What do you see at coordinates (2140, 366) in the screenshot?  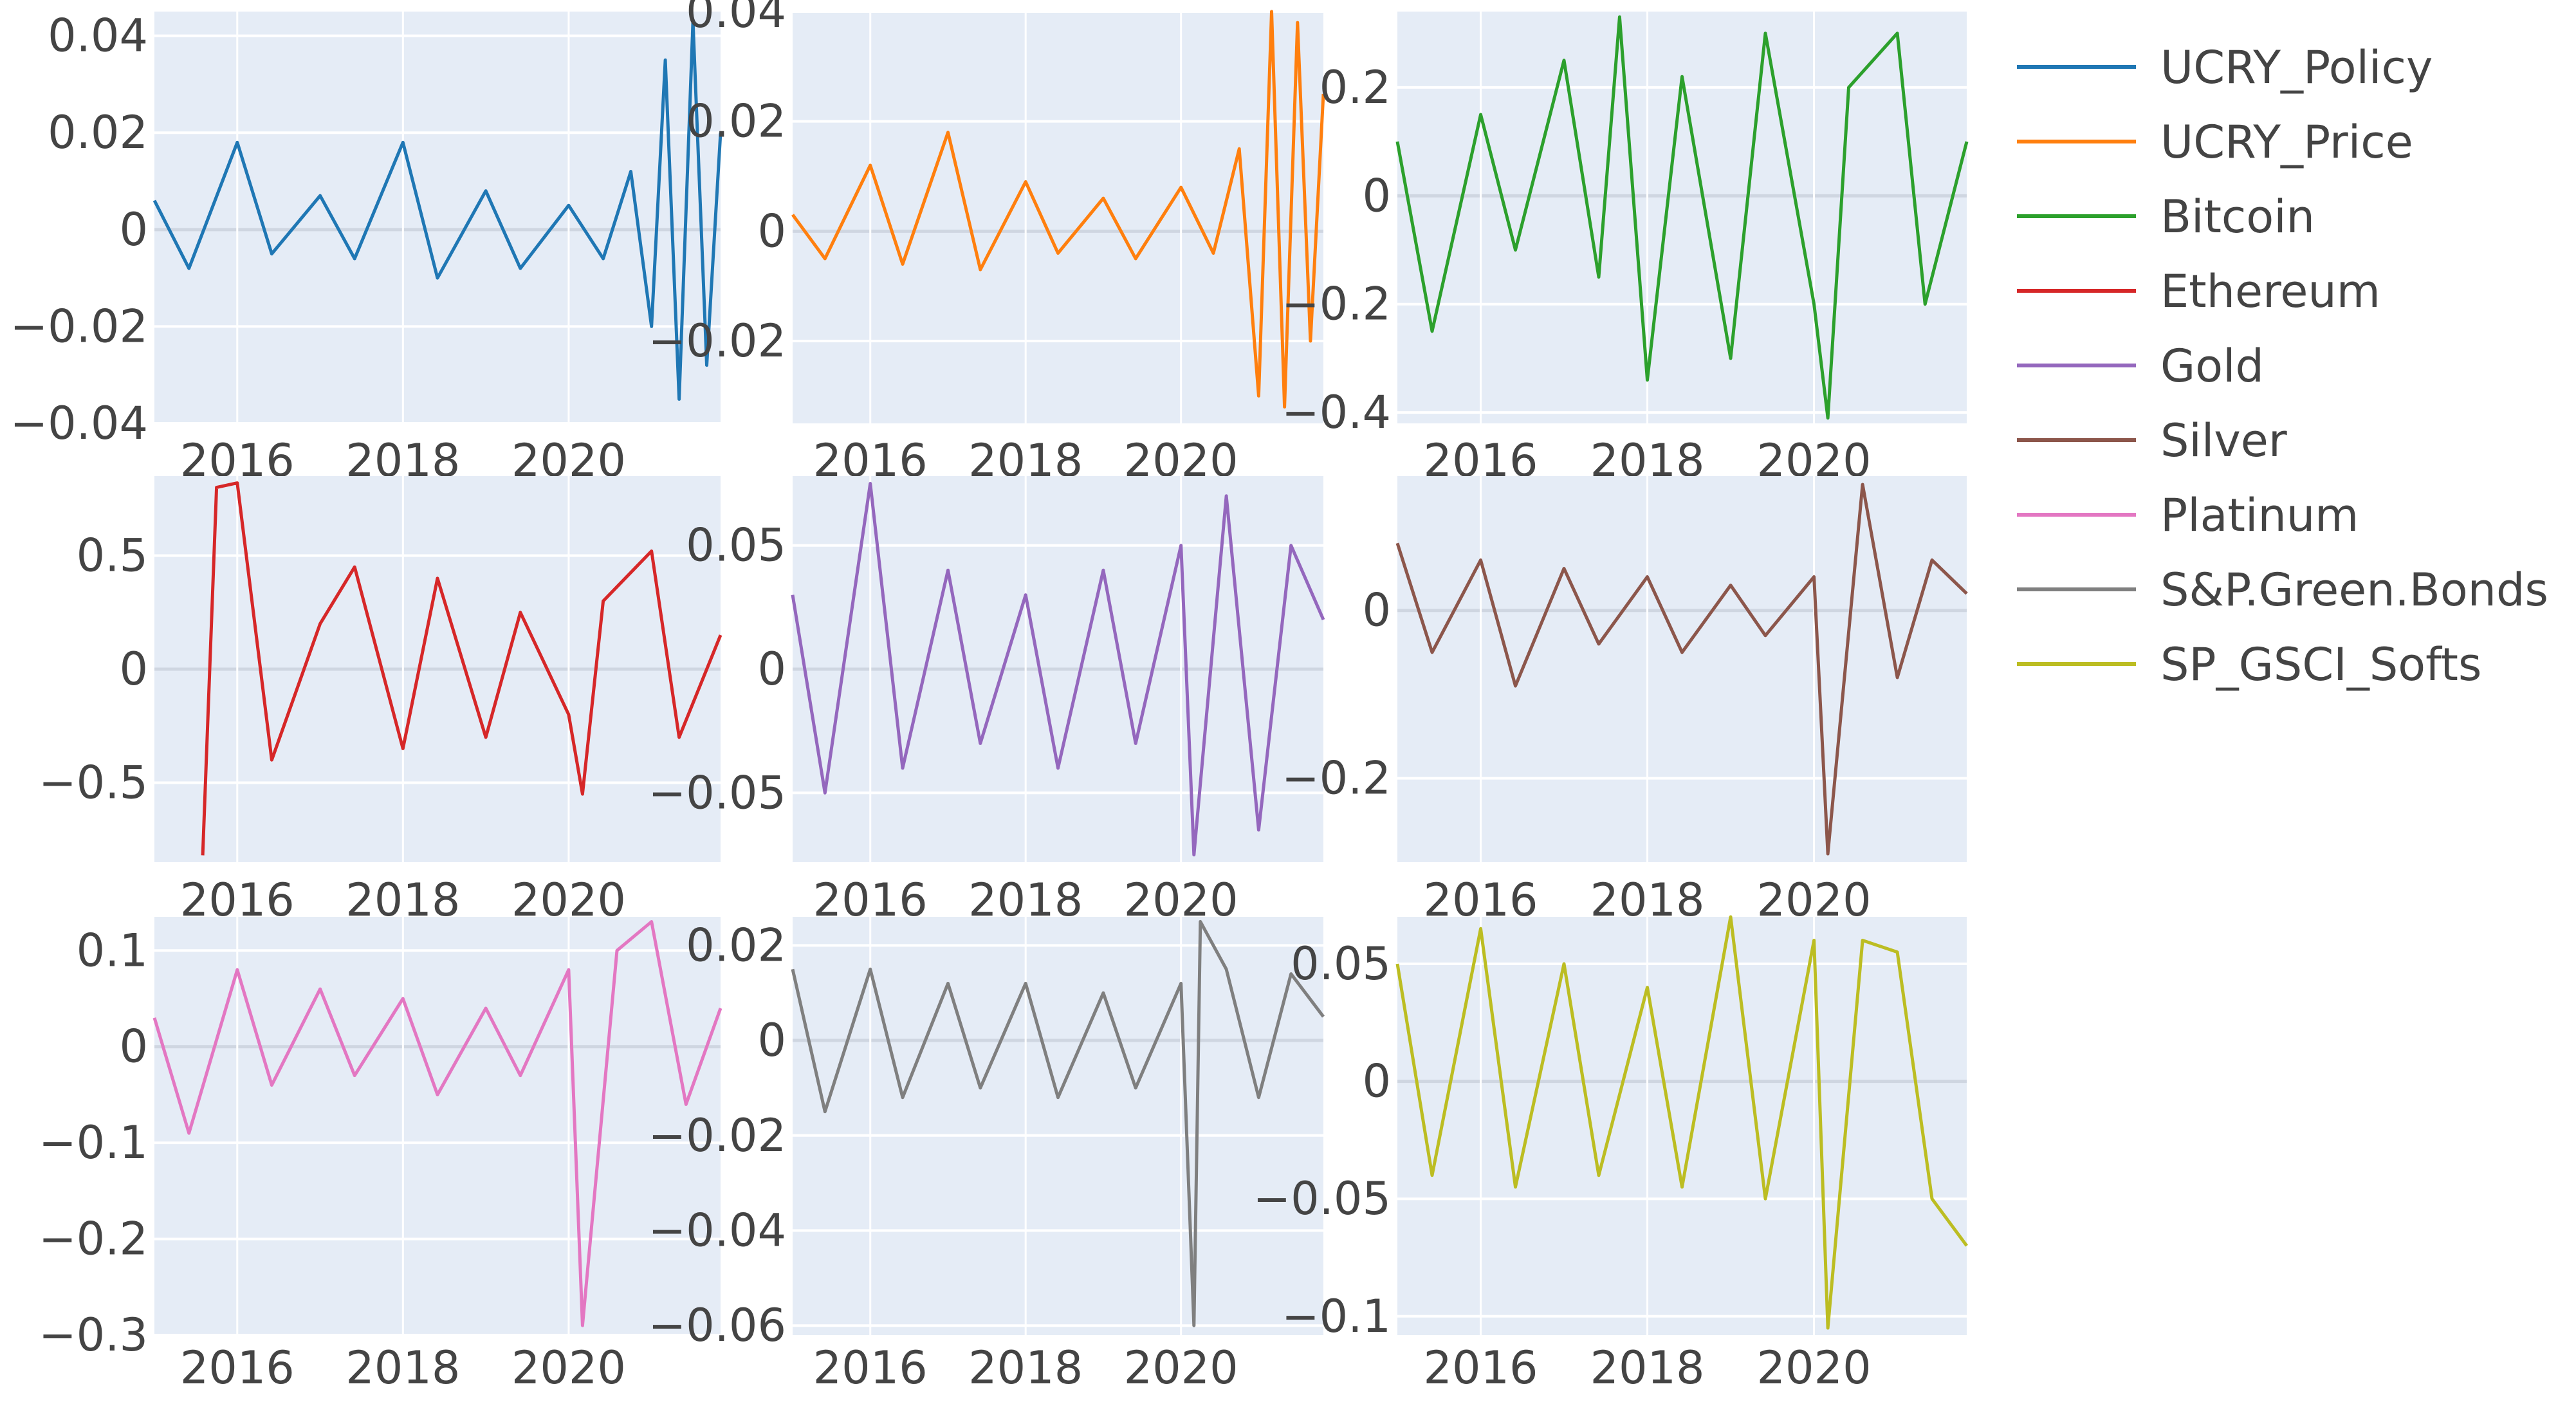 I see `legend-item: Gold` at bounding box center [2140, 366].